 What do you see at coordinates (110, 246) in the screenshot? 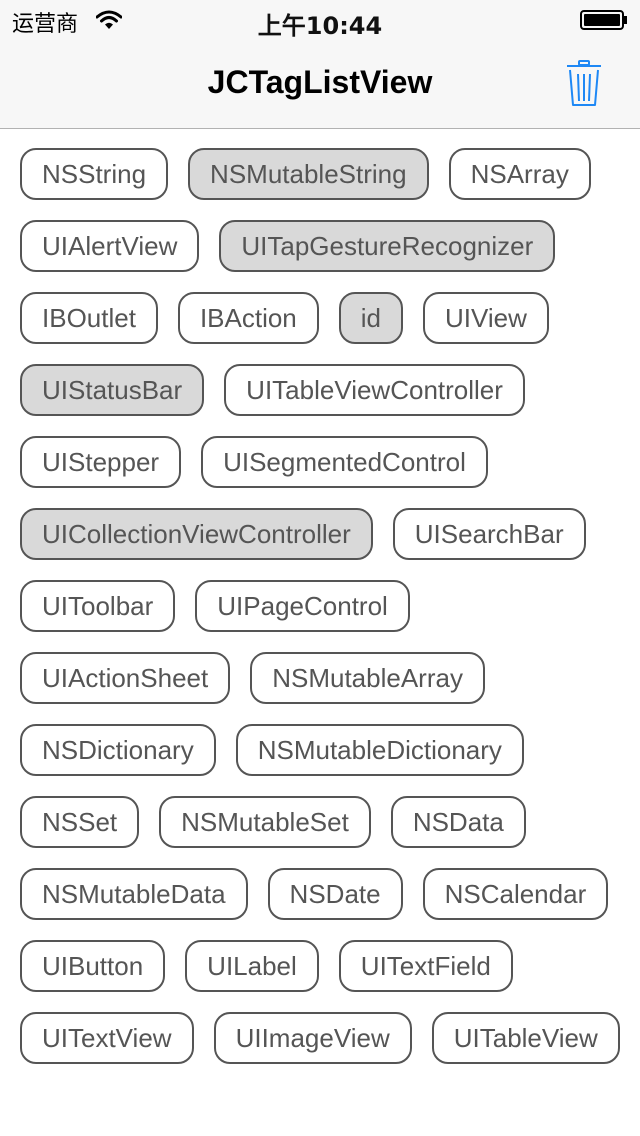
I see `tag-item: UIAlertView` at bounding box center [110, 246].